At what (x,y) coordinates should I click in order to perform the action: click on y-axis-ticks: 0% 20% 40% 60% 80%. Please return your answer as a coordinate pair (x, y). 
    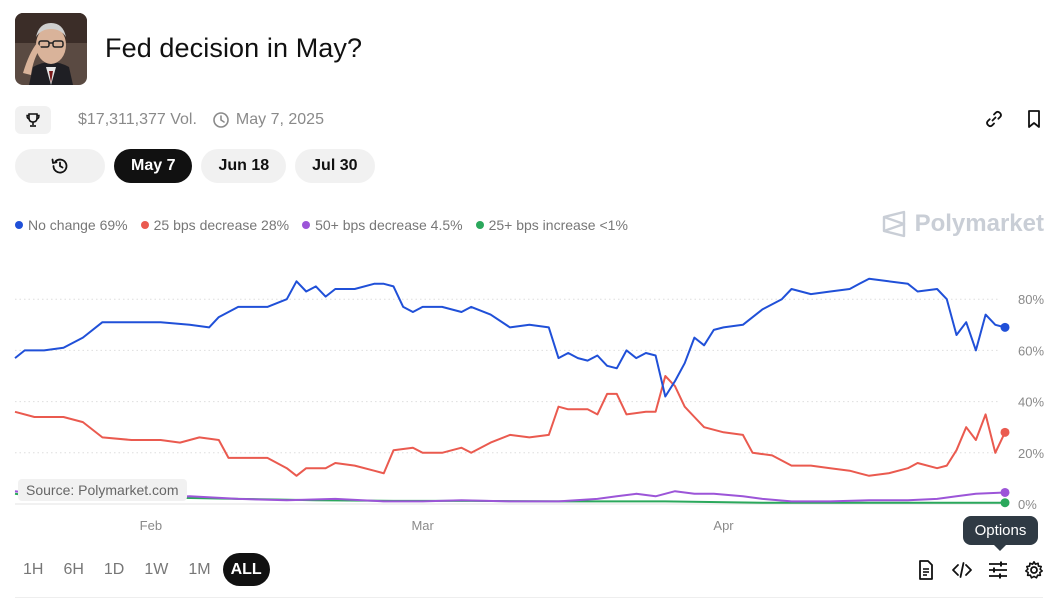
    Looking at the image, I should click on (1031, 402).